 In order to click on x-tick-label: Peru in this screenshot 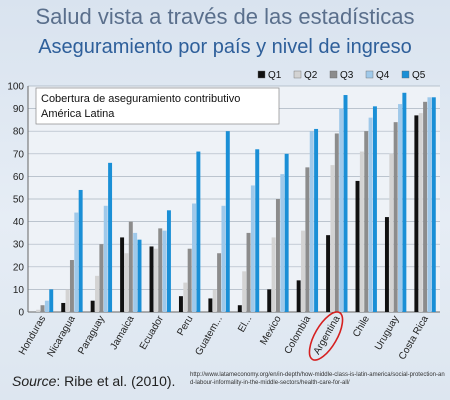, I will do `click(185, 326)`.